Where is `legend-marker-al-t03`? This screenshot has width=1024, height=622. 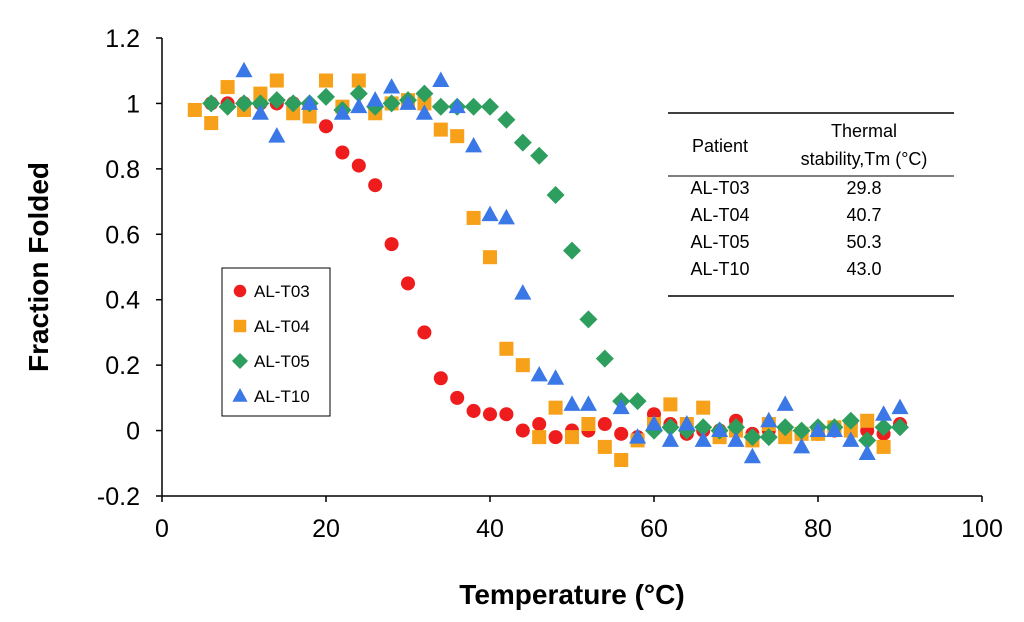 legend-marker-al-t03 is located at coordinates (240, 291).